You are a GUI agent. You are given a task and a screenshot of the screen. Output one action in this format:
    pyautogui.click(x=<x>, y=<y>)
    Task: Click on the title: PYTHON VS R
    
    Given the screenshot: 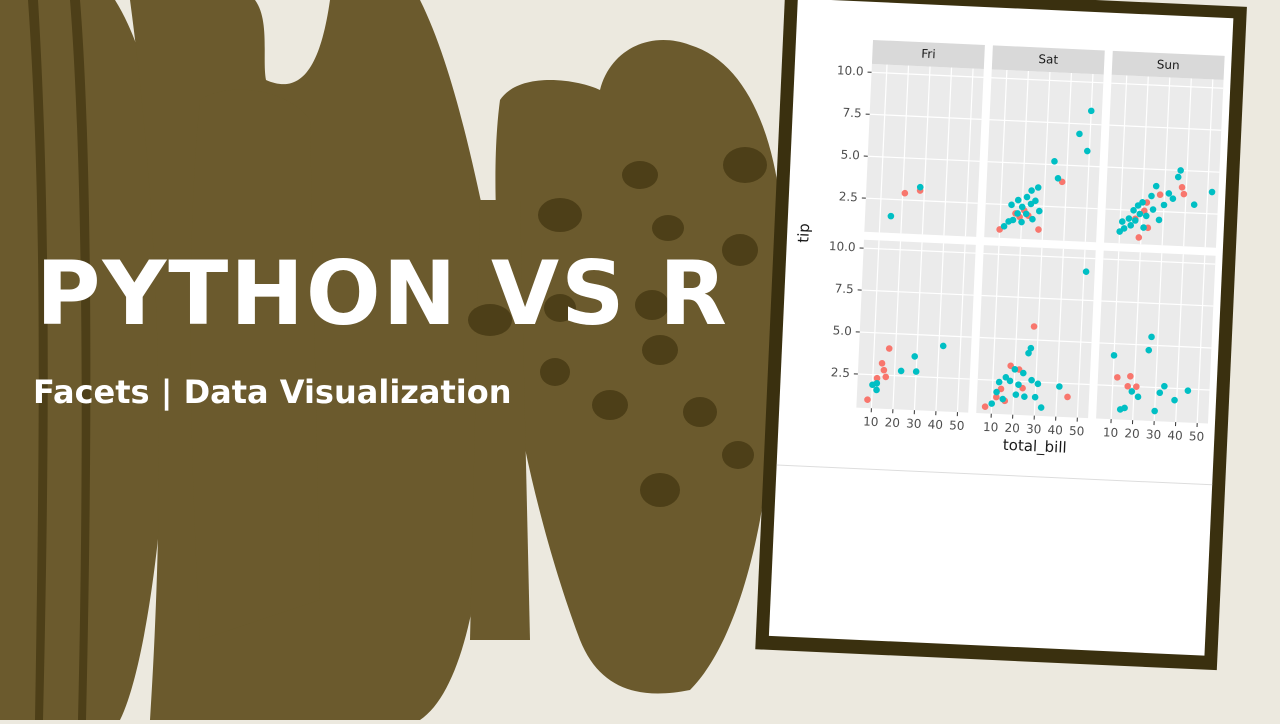 What is the action you would take?
    pyautogui.click(x=382, y=293)
    